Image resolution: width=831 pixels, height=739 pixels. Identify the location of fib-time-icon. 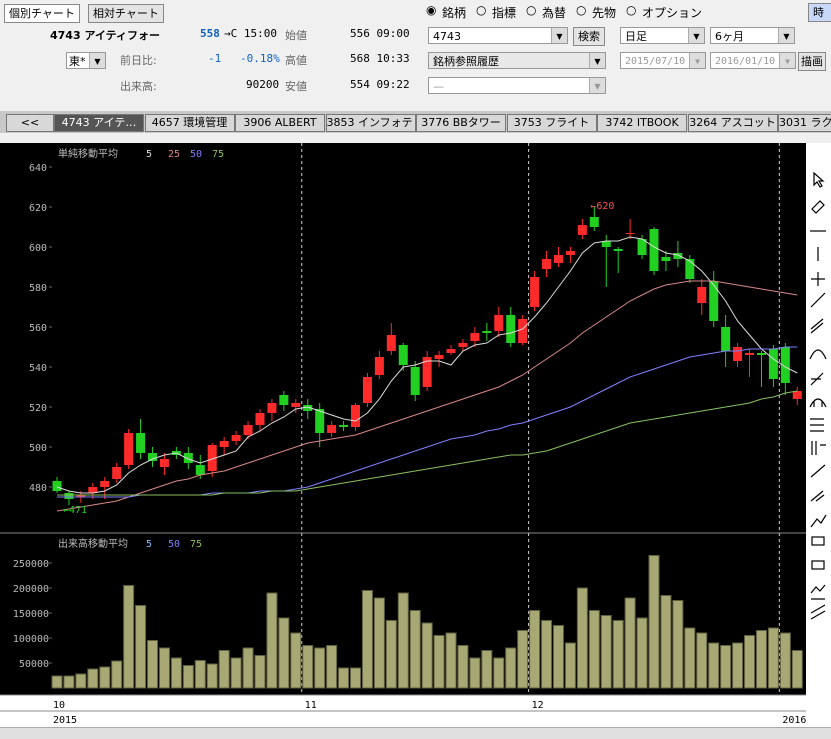
(818, 448).